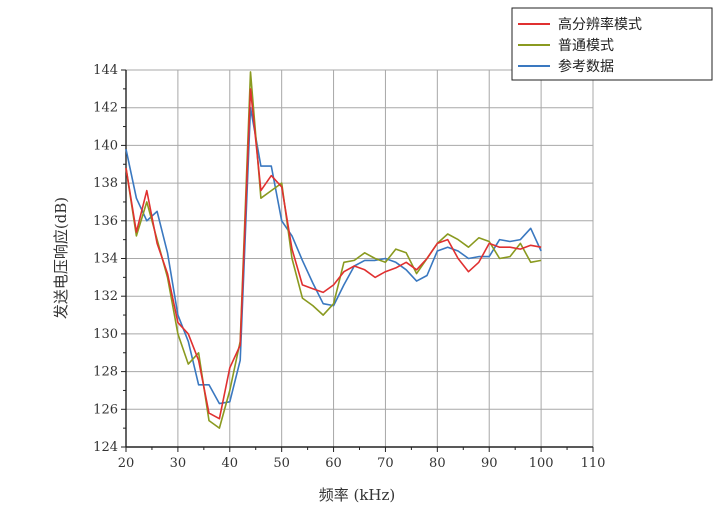 This screenshot has height=512, width=717. Describe the element at coordinates (61, 258) in the screenshot. I see `y-axis-title: 发送电压响应(dB)` at that location.